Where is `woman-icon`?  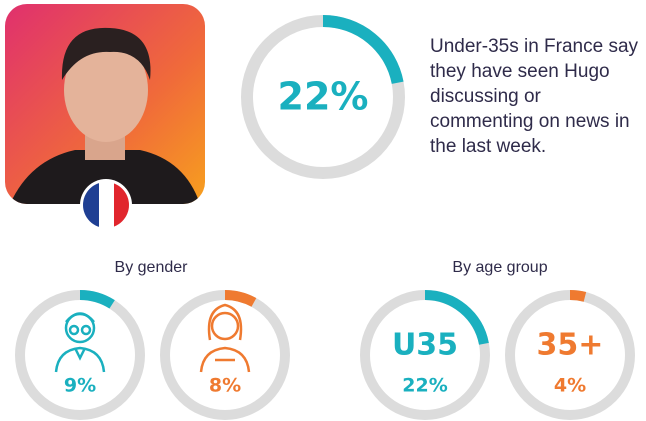 woman-icon is located at coordinates (225, 338).